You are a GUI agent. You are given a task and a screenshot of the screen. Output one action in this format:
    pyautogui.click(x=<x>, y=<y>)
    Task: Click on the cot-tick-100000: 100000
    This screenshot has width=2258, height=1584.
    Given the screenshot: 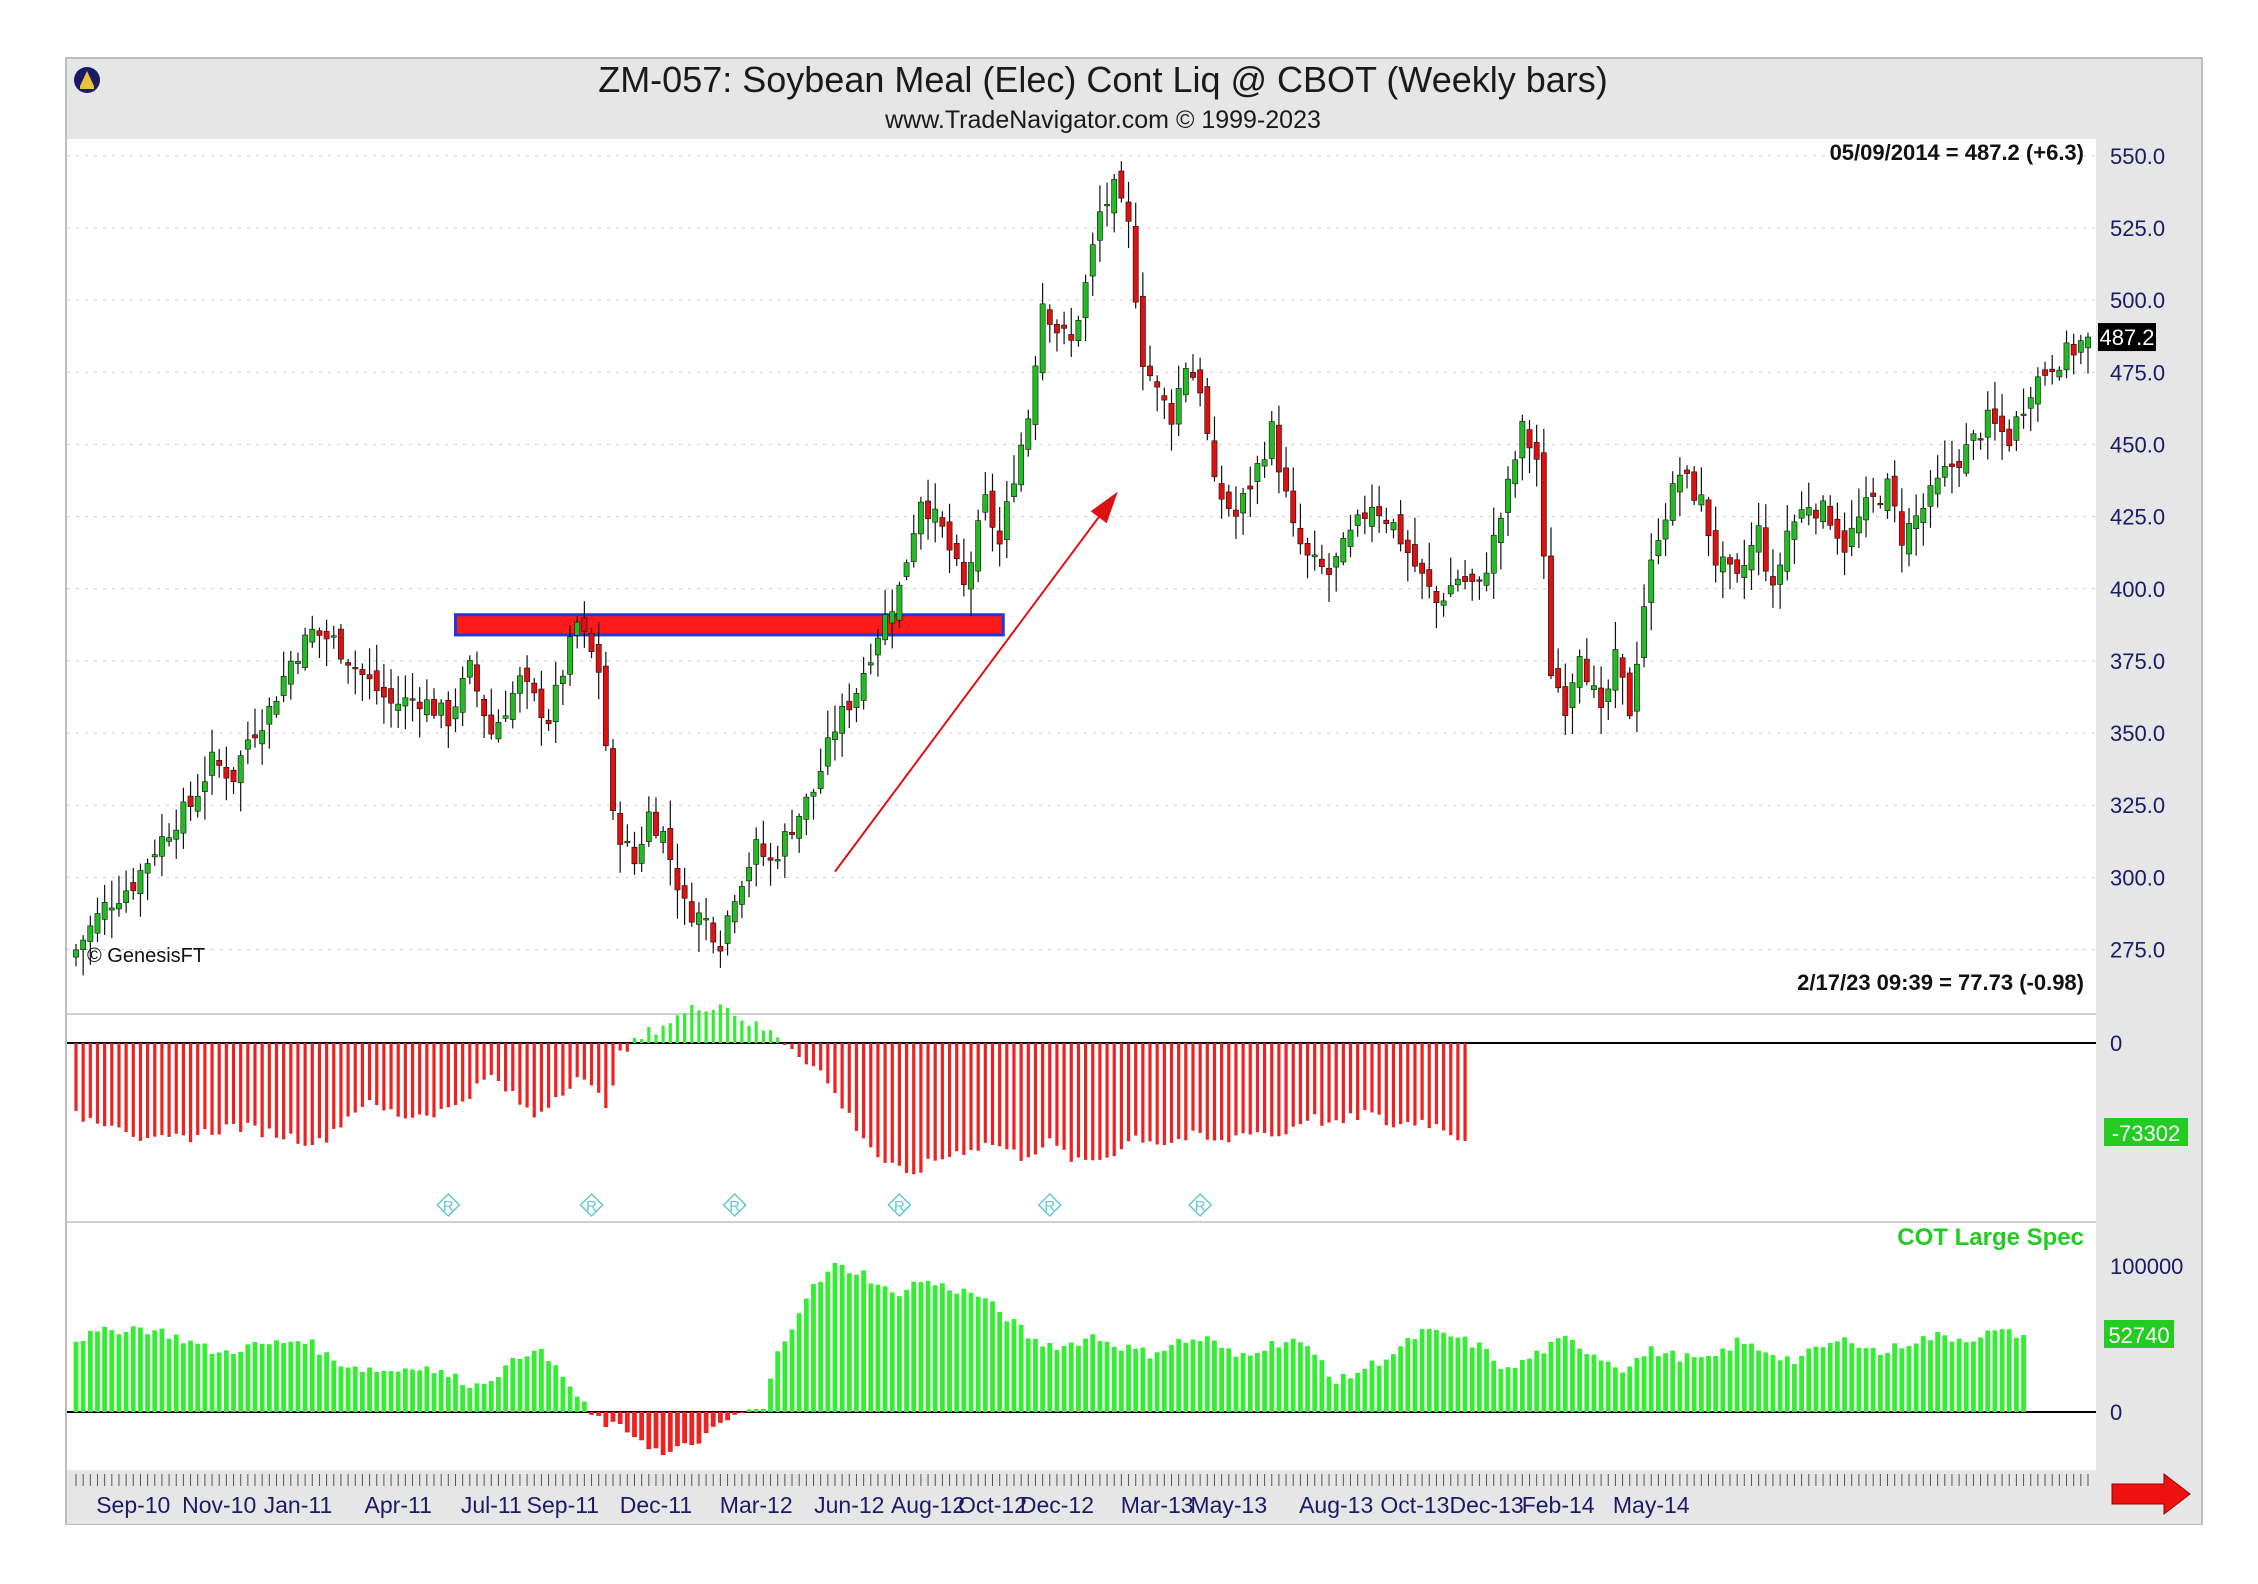 What is the action you would take?
    pyautogui.click(x=2146, y=1266)
    